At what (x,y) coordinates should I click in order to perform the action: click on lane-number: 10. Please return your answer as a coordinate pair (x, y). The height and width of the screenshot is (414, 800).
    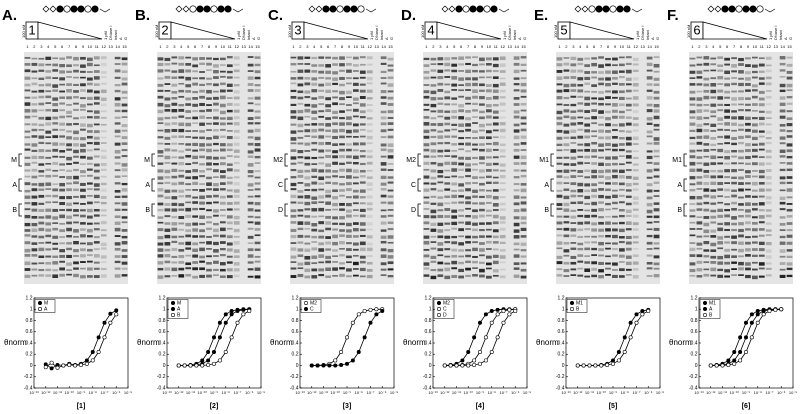
    Looking at the image, I should click on (223, 46).